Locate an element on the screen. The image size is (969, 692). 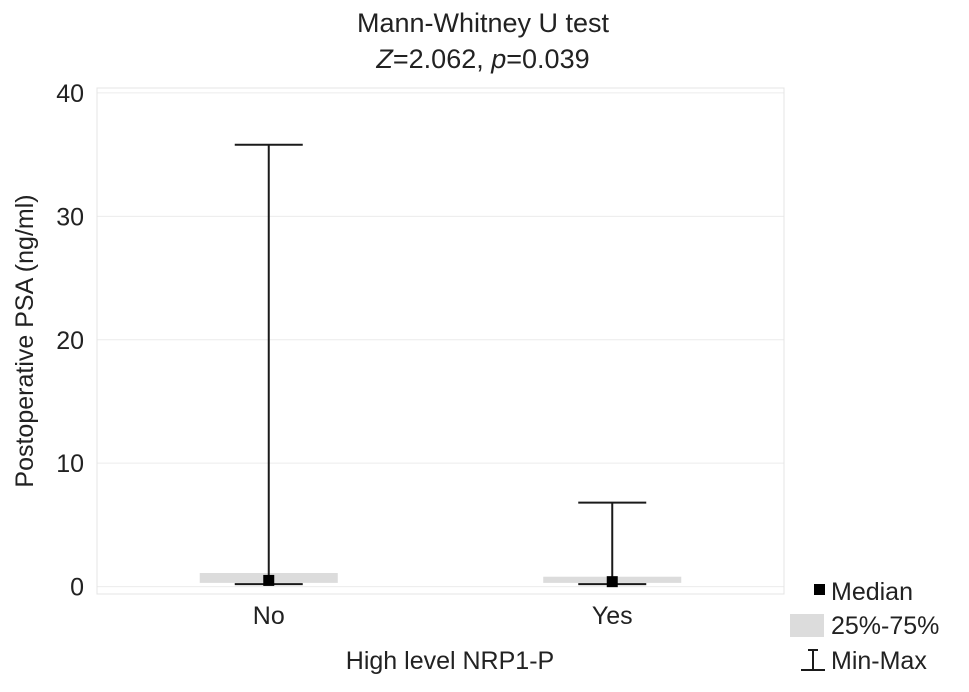
median-marker-no is located at coordinates (269, 580).